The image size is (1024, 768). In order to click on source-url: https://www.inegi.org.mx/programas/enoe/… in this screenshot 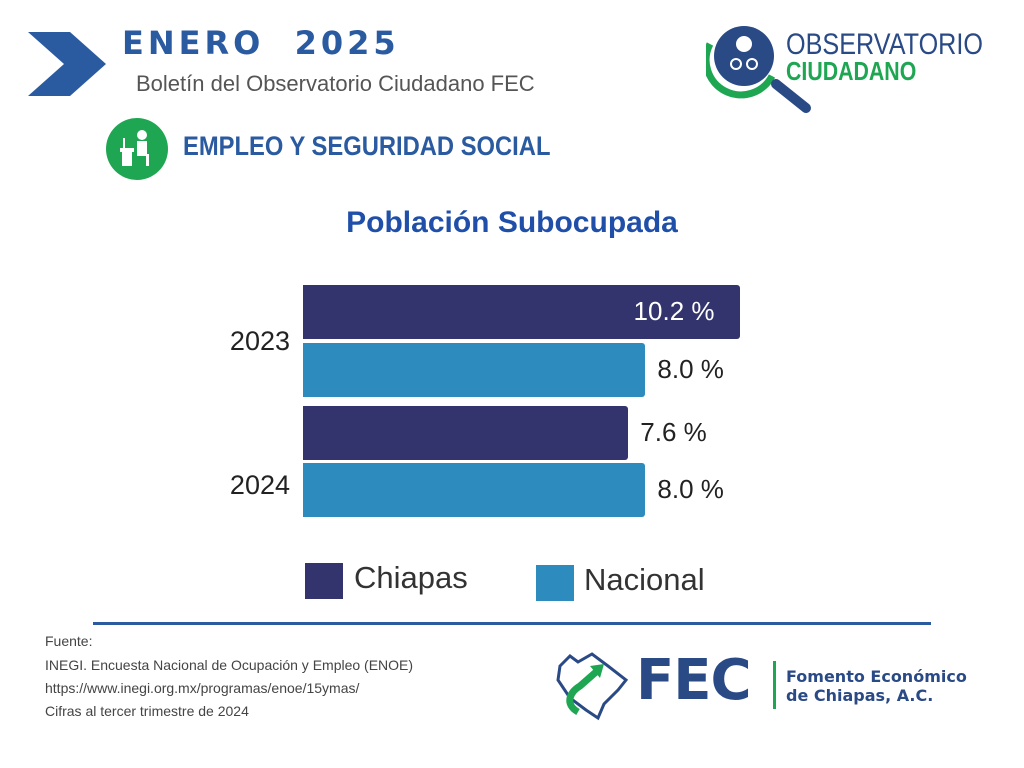, I will do `click(202, 688)`.